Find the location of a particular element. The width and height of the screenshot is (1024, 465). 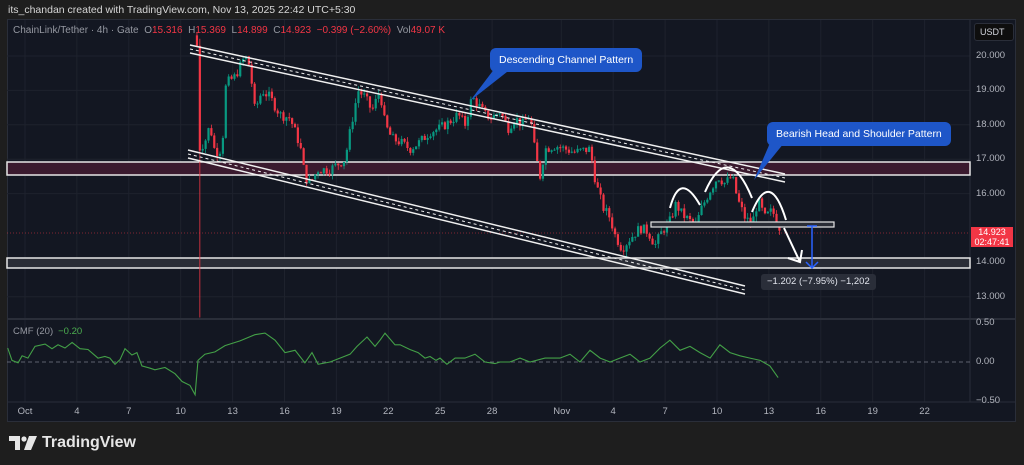

right-shoulder-arc is located at coordinates (769, 205).